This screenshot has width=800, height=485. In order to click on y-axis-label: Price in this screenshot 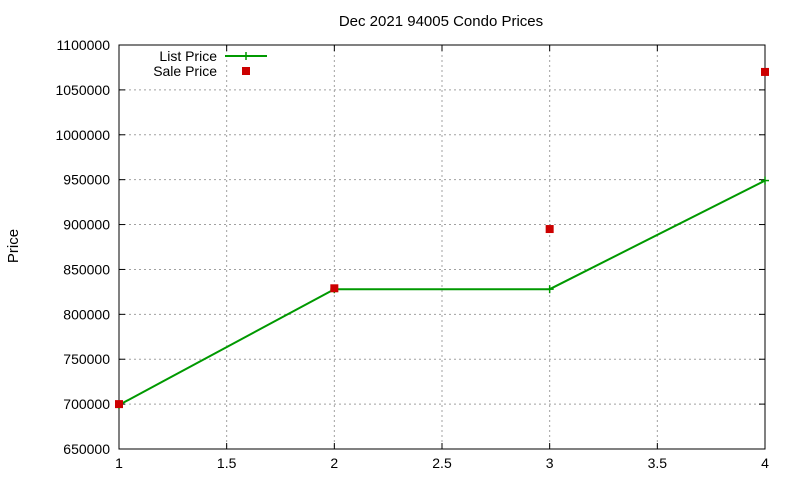, I will do `click(13, 246)`.